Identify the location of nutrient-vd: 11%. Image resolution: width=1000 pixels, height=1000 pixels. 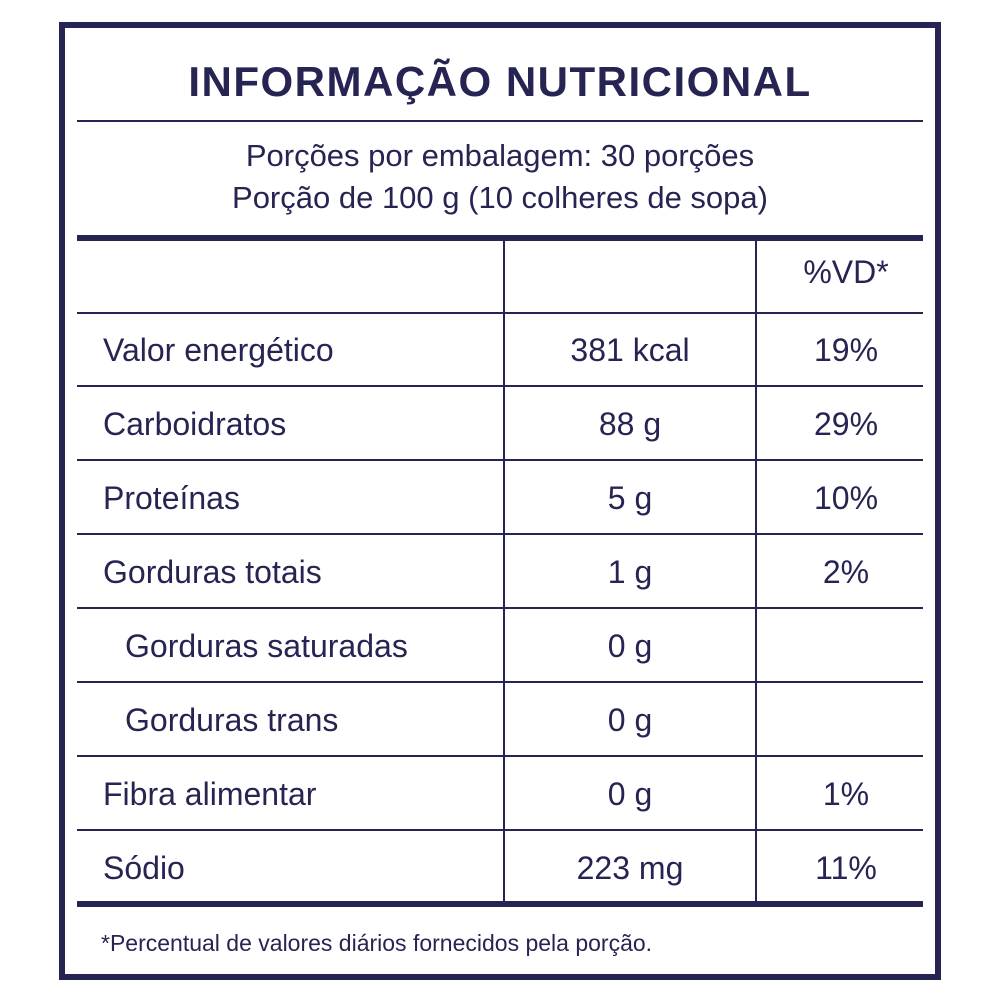
(846, 868).